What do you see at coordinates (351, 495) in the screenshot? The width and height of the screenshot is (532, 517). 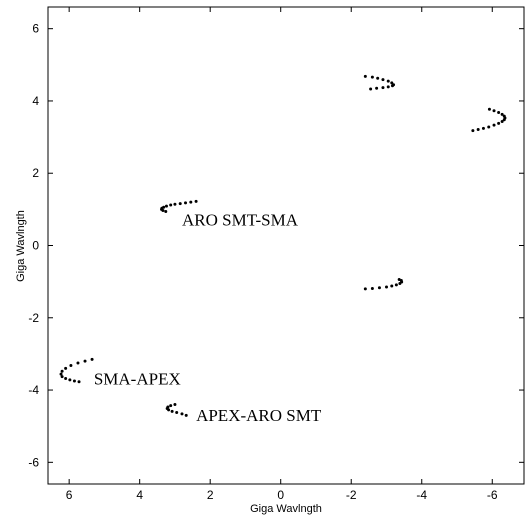 I see `x-tick-label: -2` at bounding box center [351, 495].